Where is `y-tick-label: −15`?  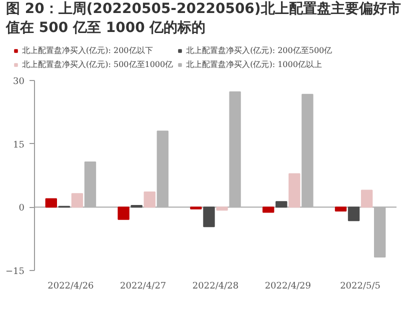 y-tick-label: −15 is located at coordinates (15, 272).